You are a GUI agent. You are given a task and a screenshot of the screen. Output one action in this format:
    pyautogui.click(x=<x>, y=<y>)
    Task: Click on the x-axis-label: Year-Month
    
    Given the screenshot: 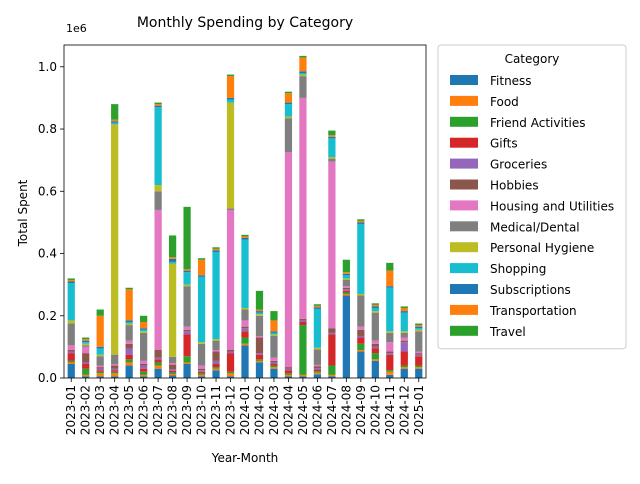 What is the action you would take?
    pyautogui.click(x=245, y=458)
    